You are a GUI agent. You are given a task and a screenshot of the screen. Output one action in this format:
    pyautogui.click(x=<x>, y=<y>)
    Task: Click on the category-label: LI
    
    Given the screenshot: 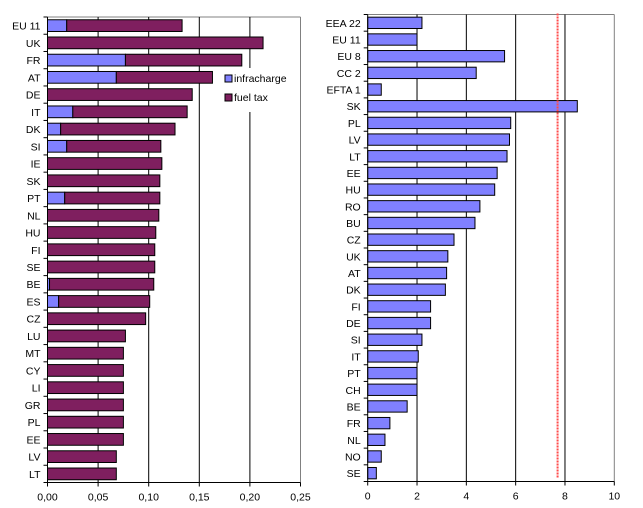 What is the action you would take?
    pyautogui.click(x=36, y=389)
    